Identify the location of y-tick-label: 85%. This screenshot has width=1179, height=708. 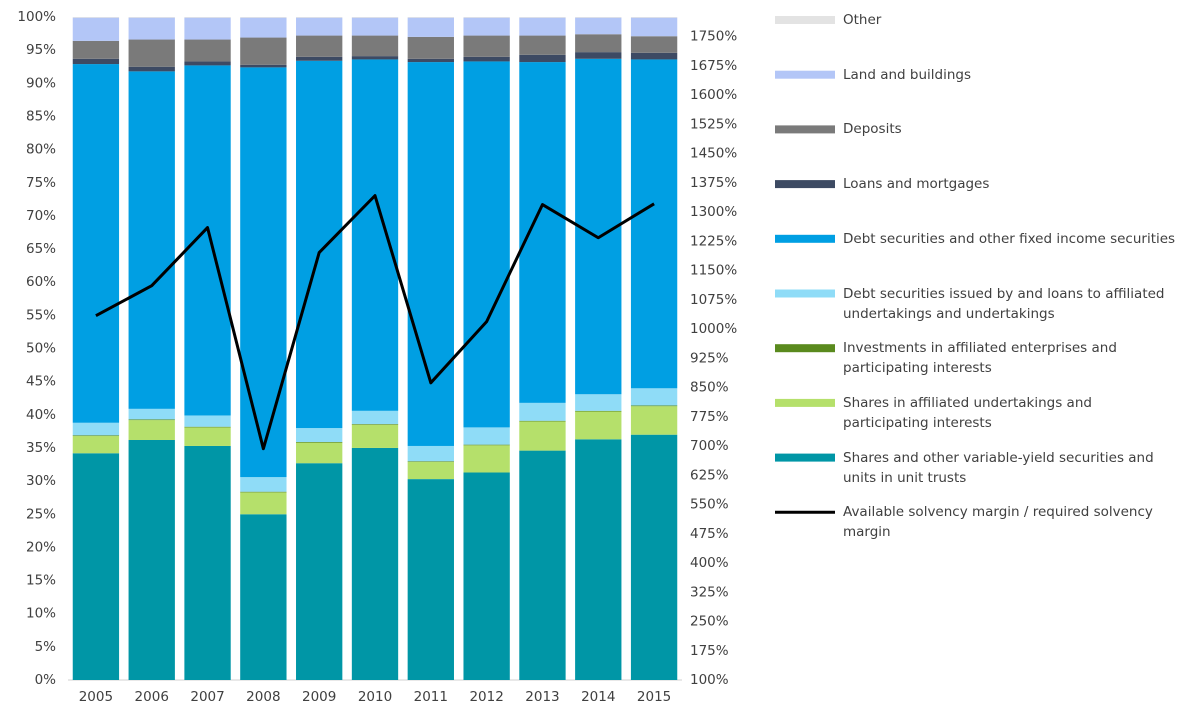
(41, 116).